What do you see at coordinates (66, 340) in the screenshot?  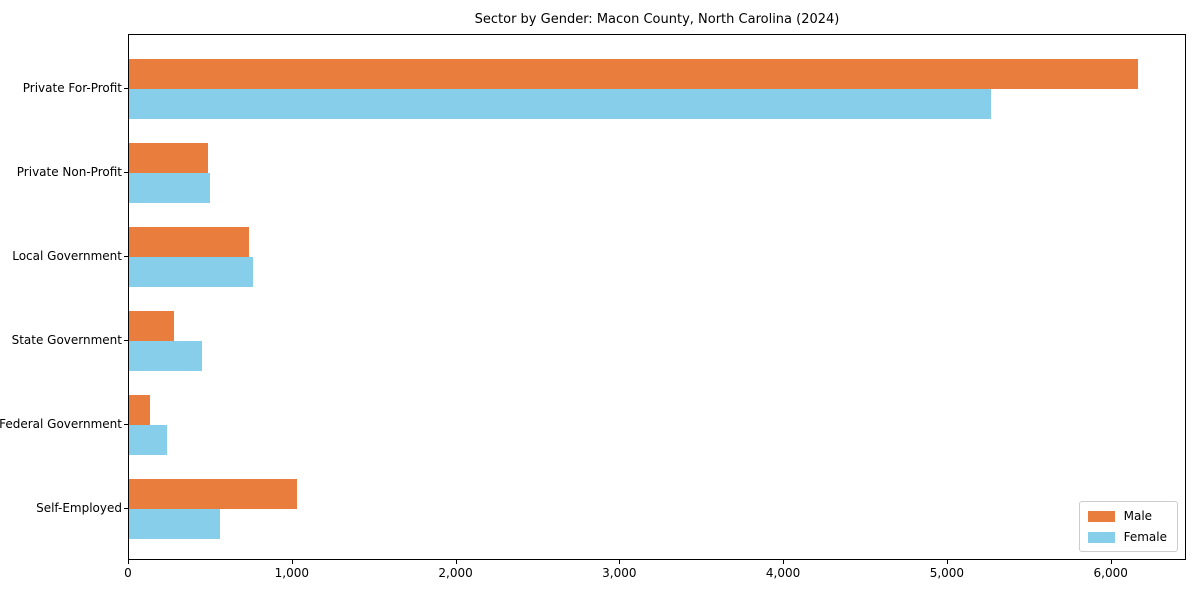 I see `y-tick-label: State Government` at bounding box center [66, 340].